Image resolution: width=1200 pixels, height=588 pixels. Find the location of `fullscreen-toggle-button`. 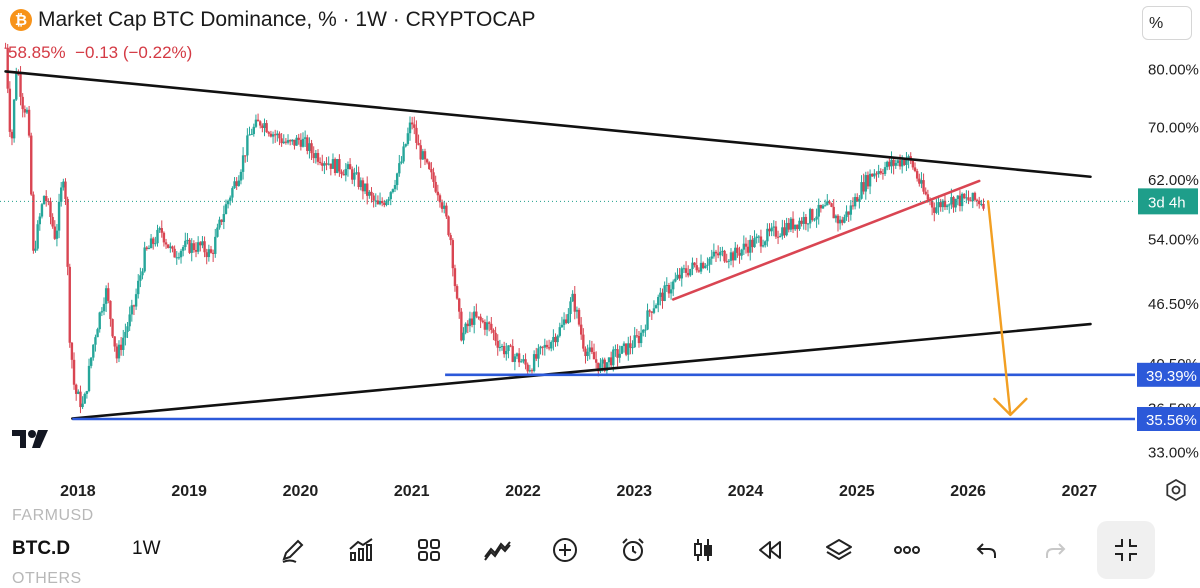

fullscreen-toggle-button is located at coordinates (1126, 550).